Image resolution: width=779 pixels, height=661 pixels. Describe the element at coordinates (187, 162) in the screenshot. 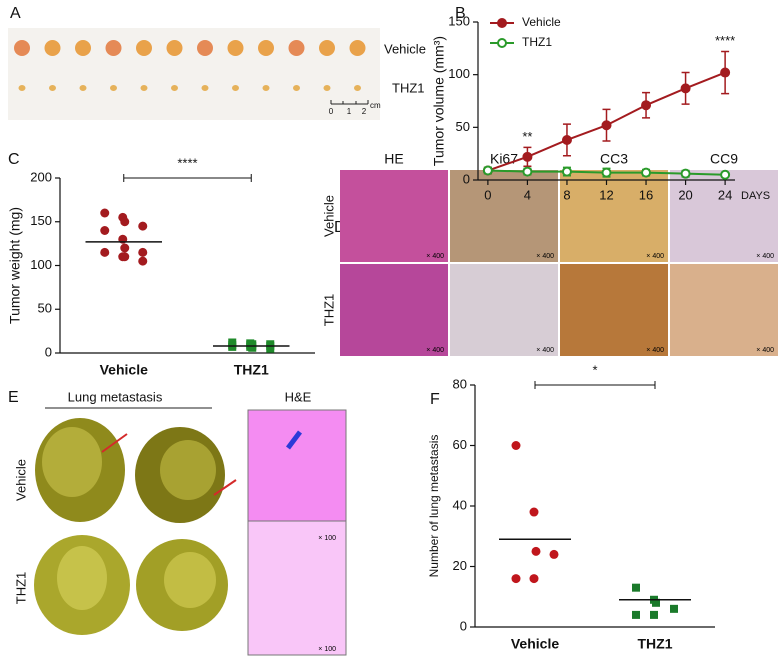

I see `significance: ****` at that location.